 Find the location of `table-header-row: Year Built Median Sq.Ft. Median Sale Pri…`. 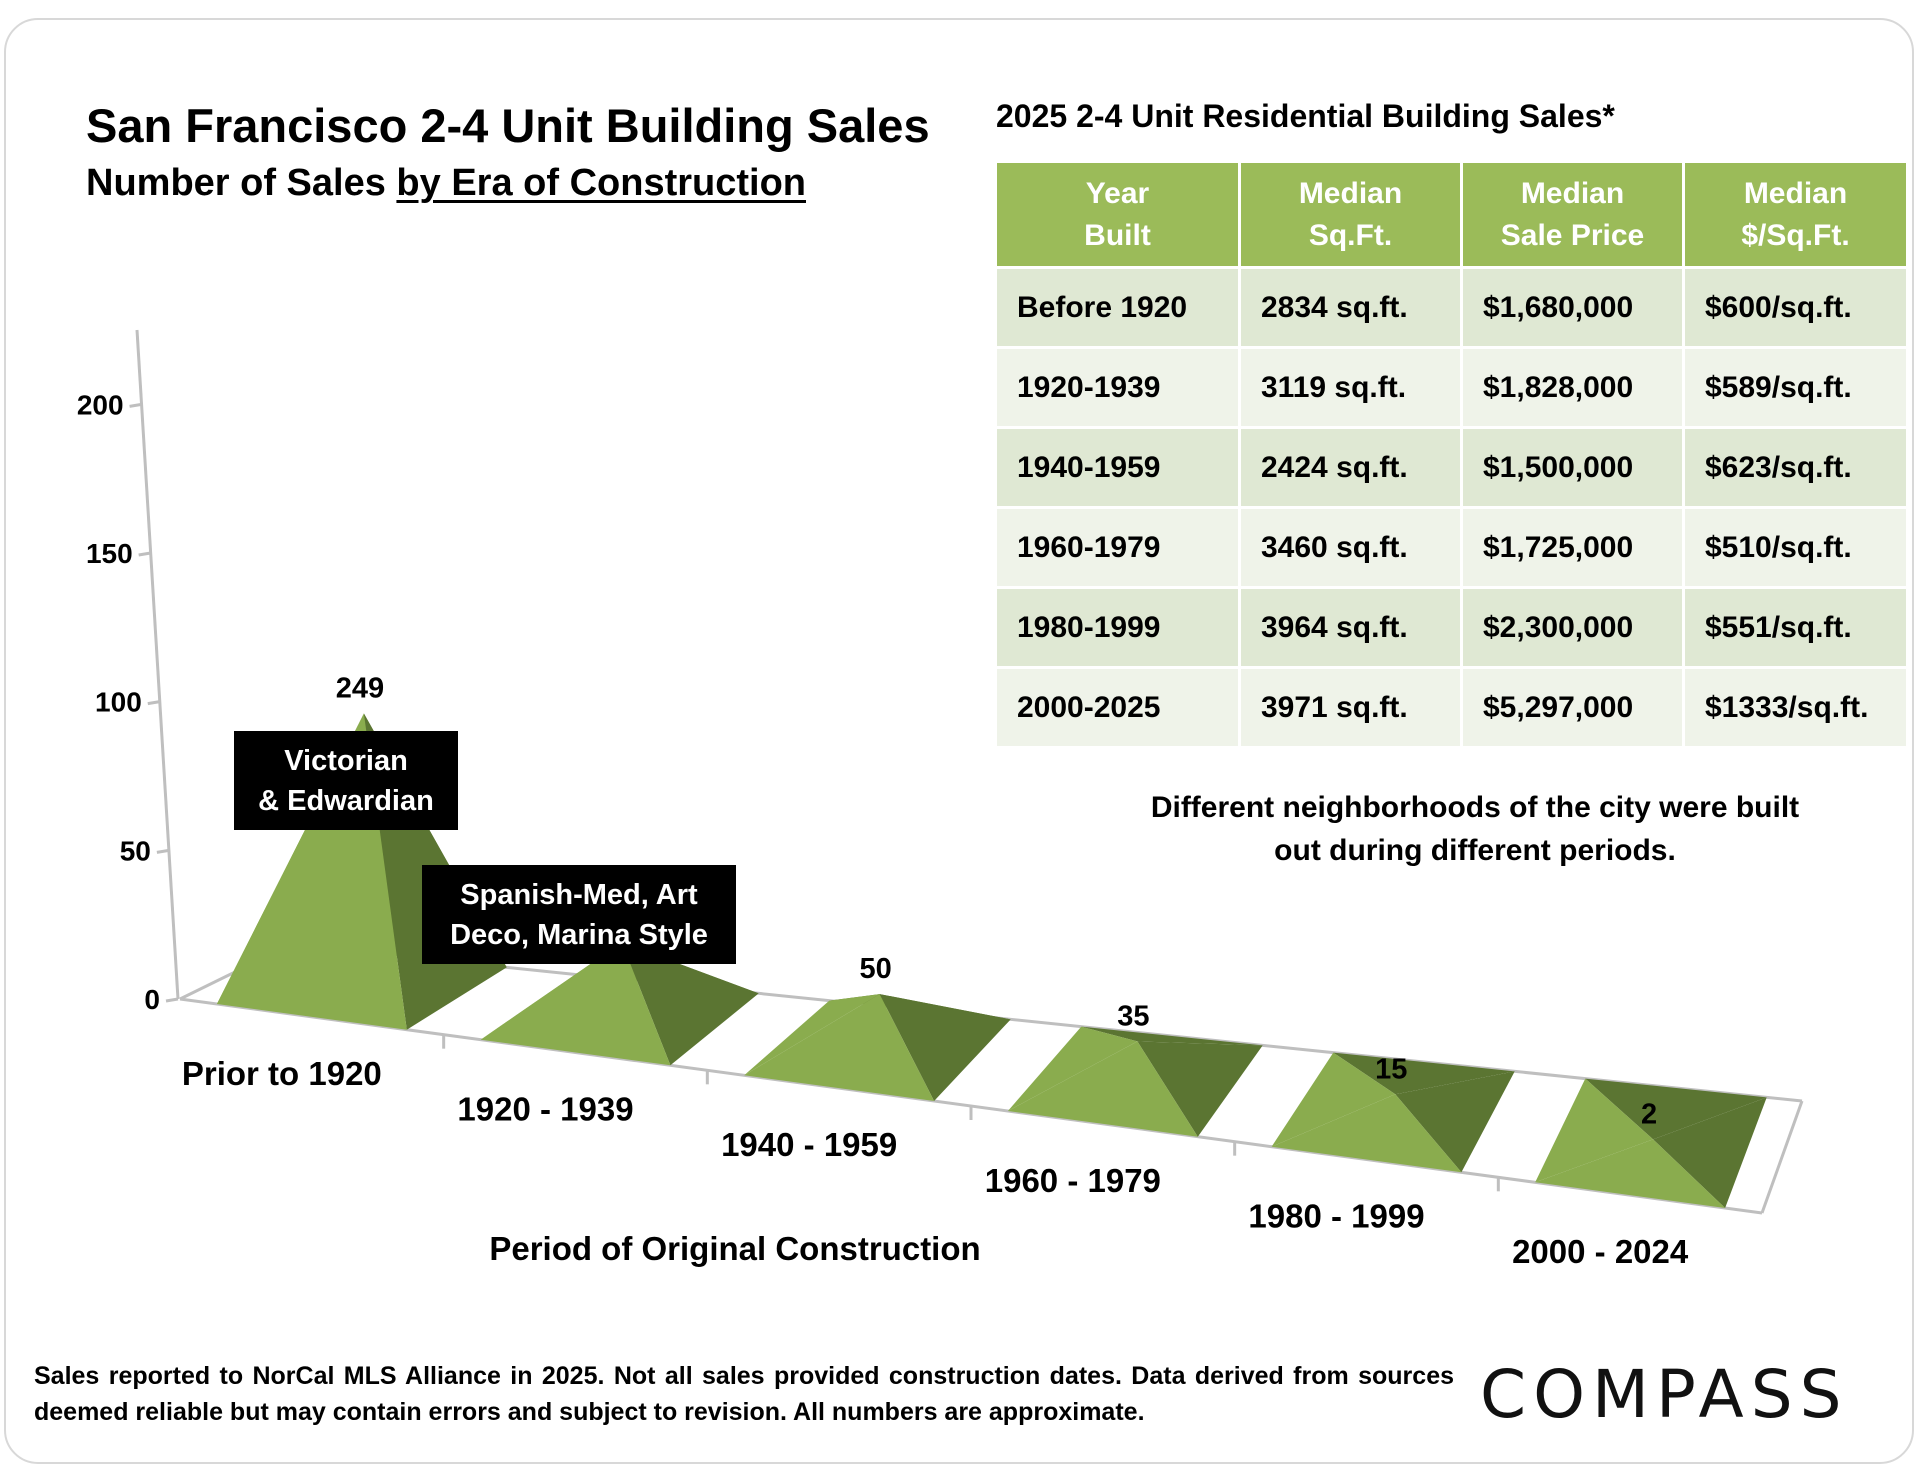

table-header-row: Year Built Median Sq.Ft. Median Sale Pri… is located at coordinates (1451, 214).